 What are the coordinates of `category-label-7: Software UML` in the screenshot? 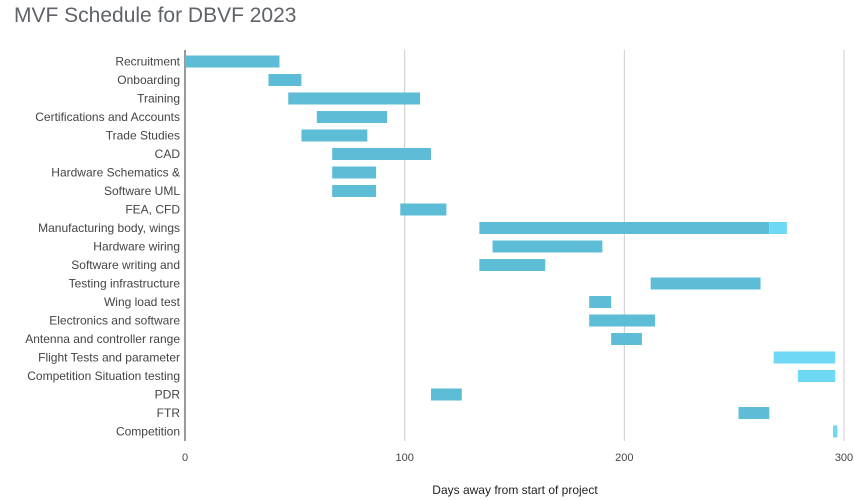 It's located at (142, 191).